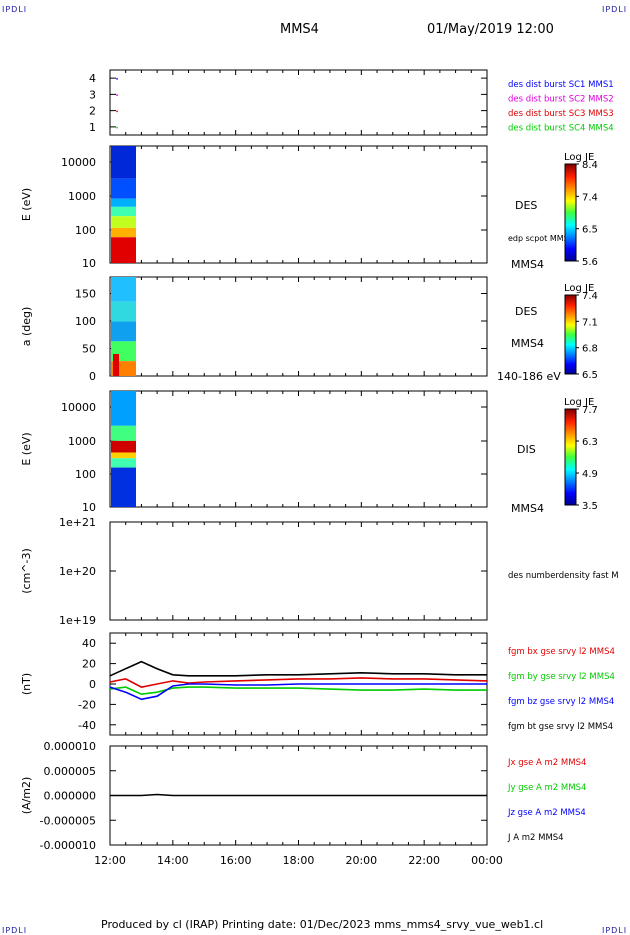 This screenshot has height=935, width=630. What do you see at coordinates (561, 677) in the screenshot?
I see `legend-entry: fgm by gse srvy l2 MMS4` at bounding box center [561, 677].